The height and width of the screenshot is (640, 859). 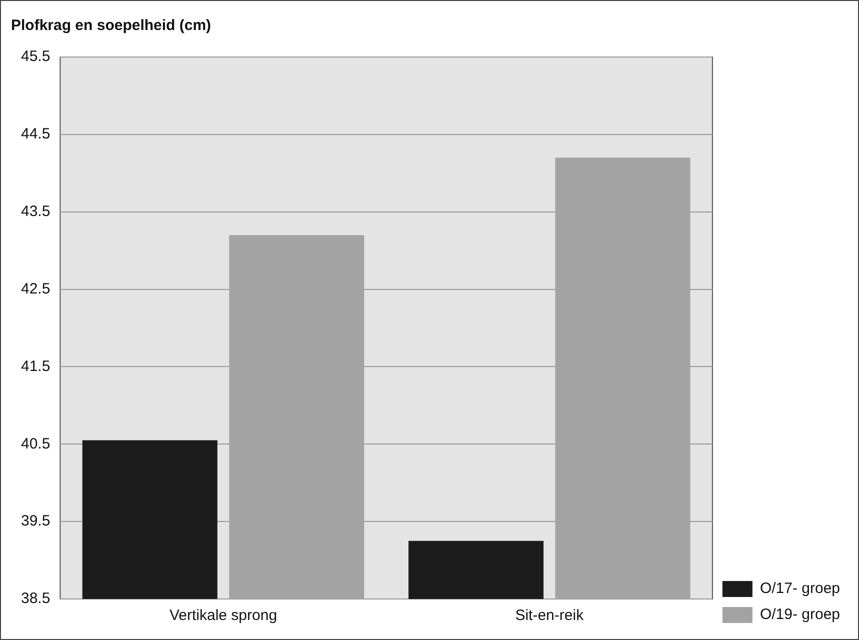 What do you see at coordinates (35, 57) in the screenshot?
I see `y-tick-label: 45.5` at bounding box center [35, 57].